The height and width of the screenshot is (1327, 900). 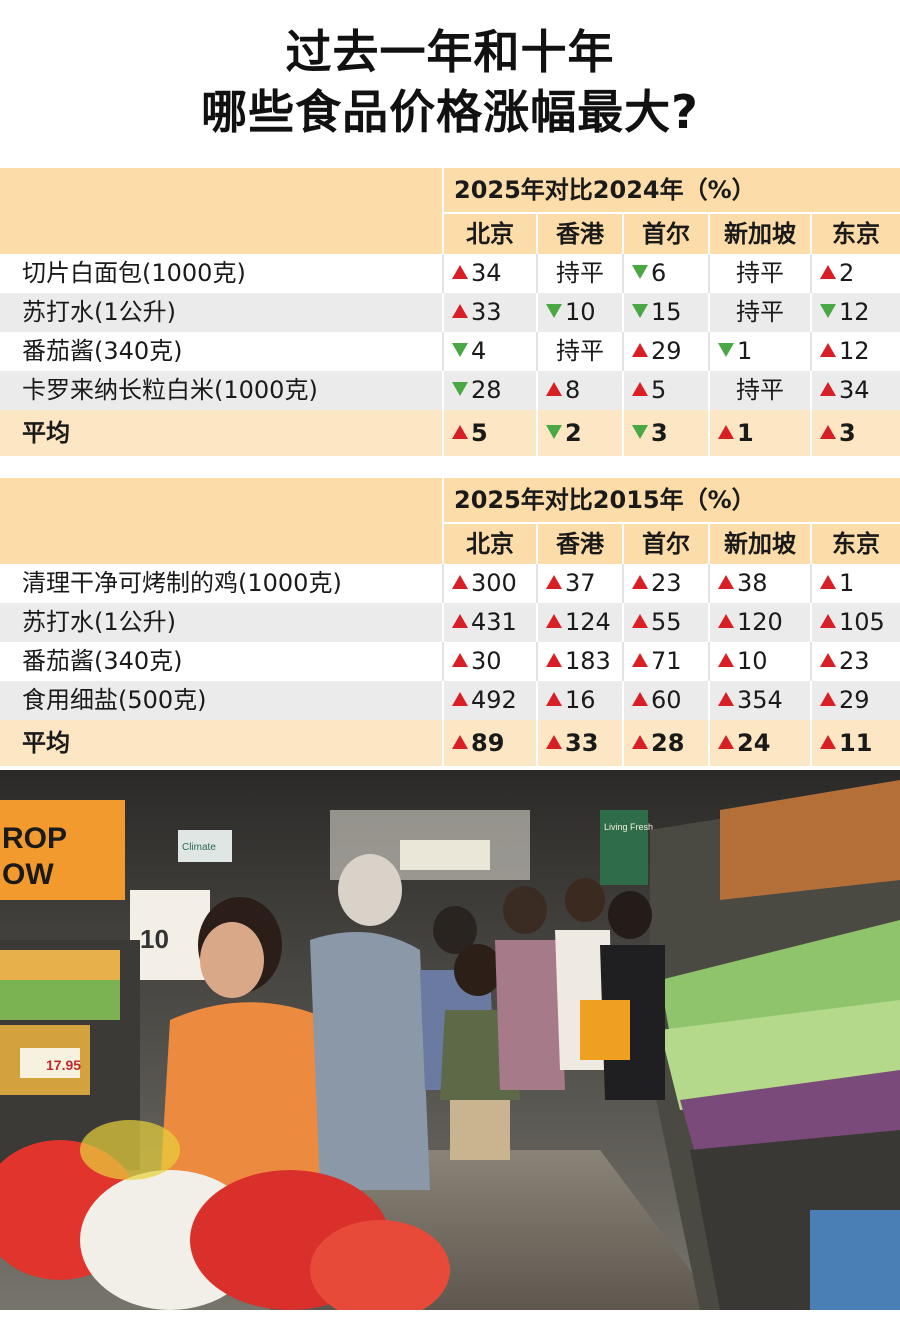 What do you see at coordinates (759, 233) in the screenshot?
I see `city-header: 新加坡` at bounding box center [759, 233].